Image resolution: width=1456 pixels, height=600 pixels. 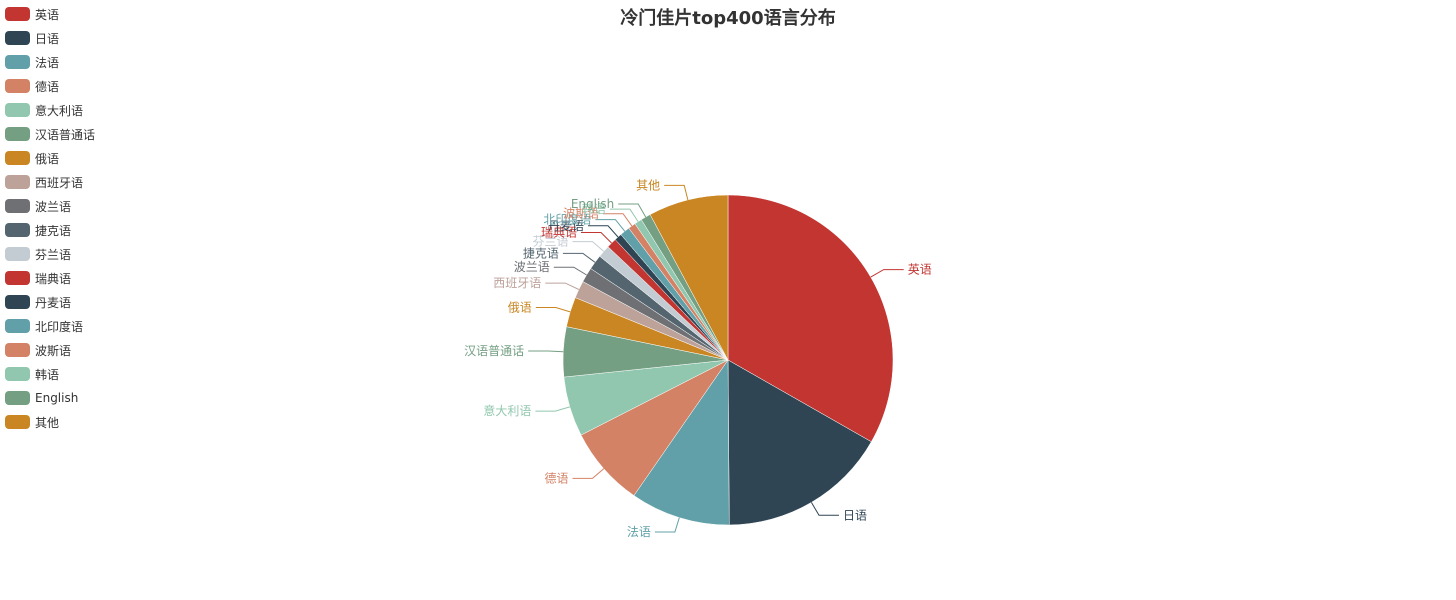 I want to click on legend-label: 波斯语, so click(x=53, y=350).